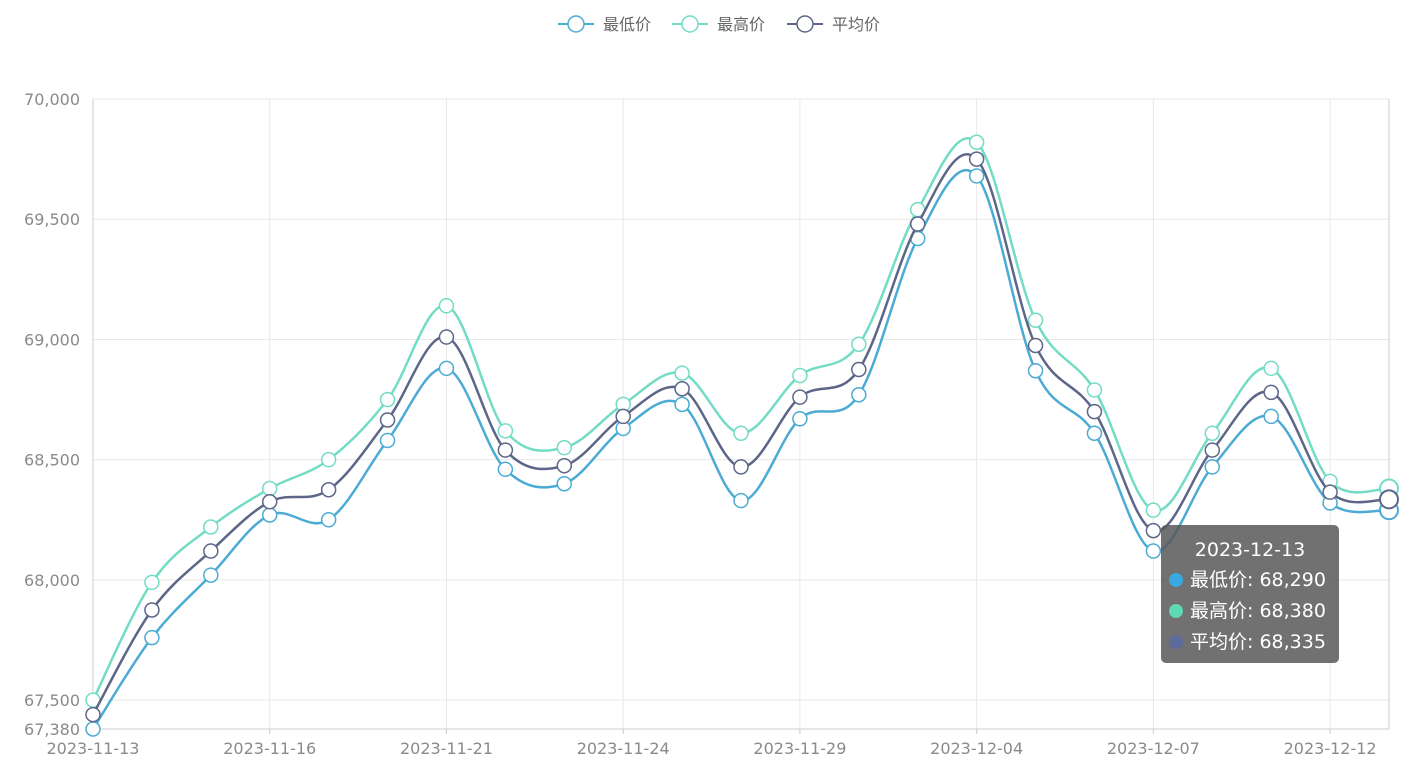 The height and width of the screenshot is (760, 1426). What do you see at coordinates (799, 748) in the screenshot?
I see `x-tick-label: 2023-11-29` at bounding box center [799, 748].